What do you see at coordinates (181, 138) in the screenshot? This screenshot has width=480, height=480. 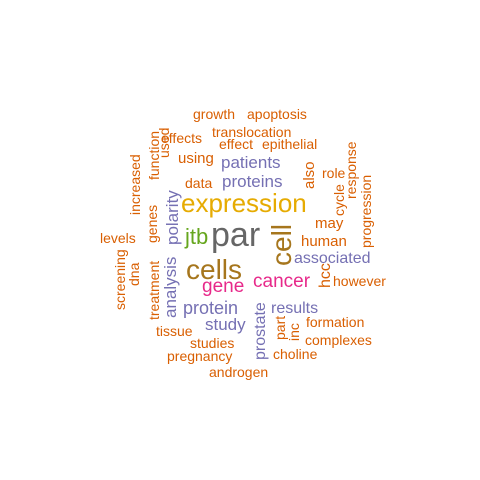 I see `word-effects: effects` at bounding box center [181, 138].